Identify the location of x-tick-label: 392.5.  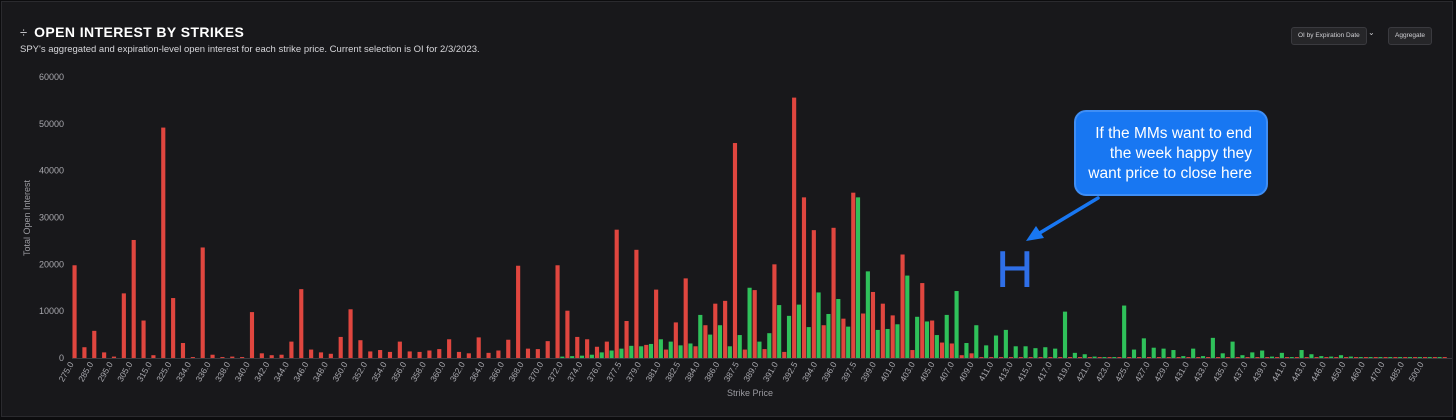
(789, 372).